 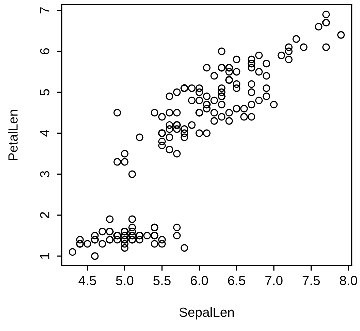 I want to click on y-axis-title: PetalLen, so click(x=13, y=135).